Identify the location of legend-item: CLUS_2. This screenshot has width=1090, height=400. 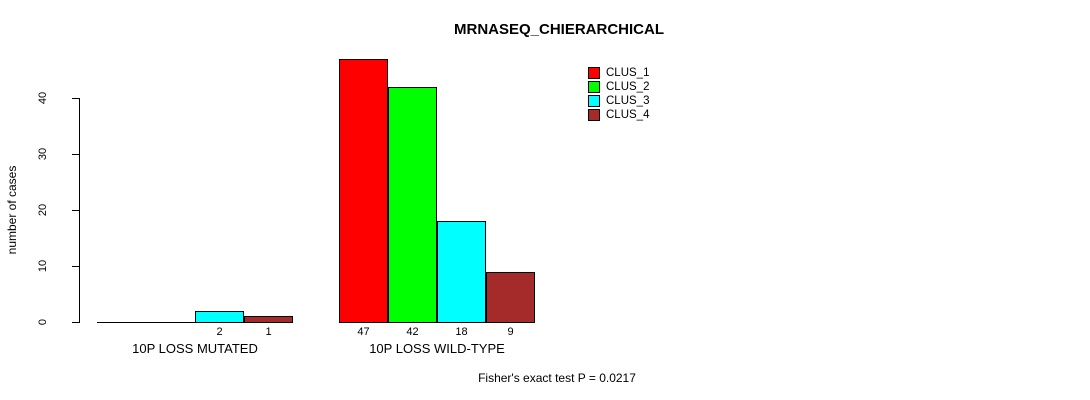
(618, 87).